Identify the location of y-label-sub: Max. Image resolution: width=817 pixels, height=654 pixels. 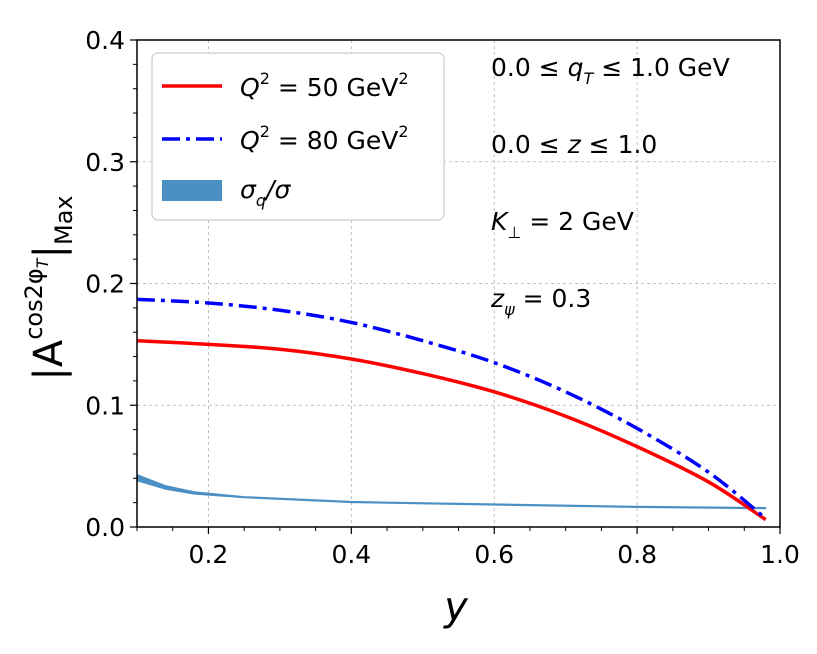
(64, 220).